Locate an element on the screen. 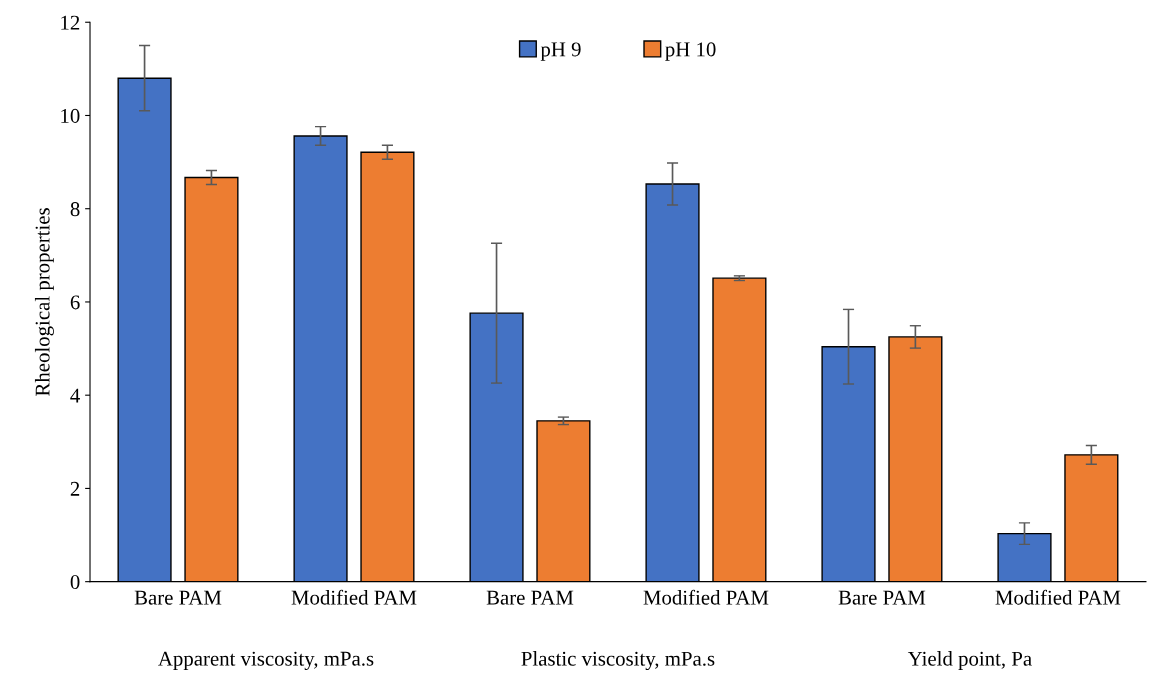 This screenshot has width=1154, height=674. text: Plastic viscosity, mPa.s is located at coordinates (618, 661).